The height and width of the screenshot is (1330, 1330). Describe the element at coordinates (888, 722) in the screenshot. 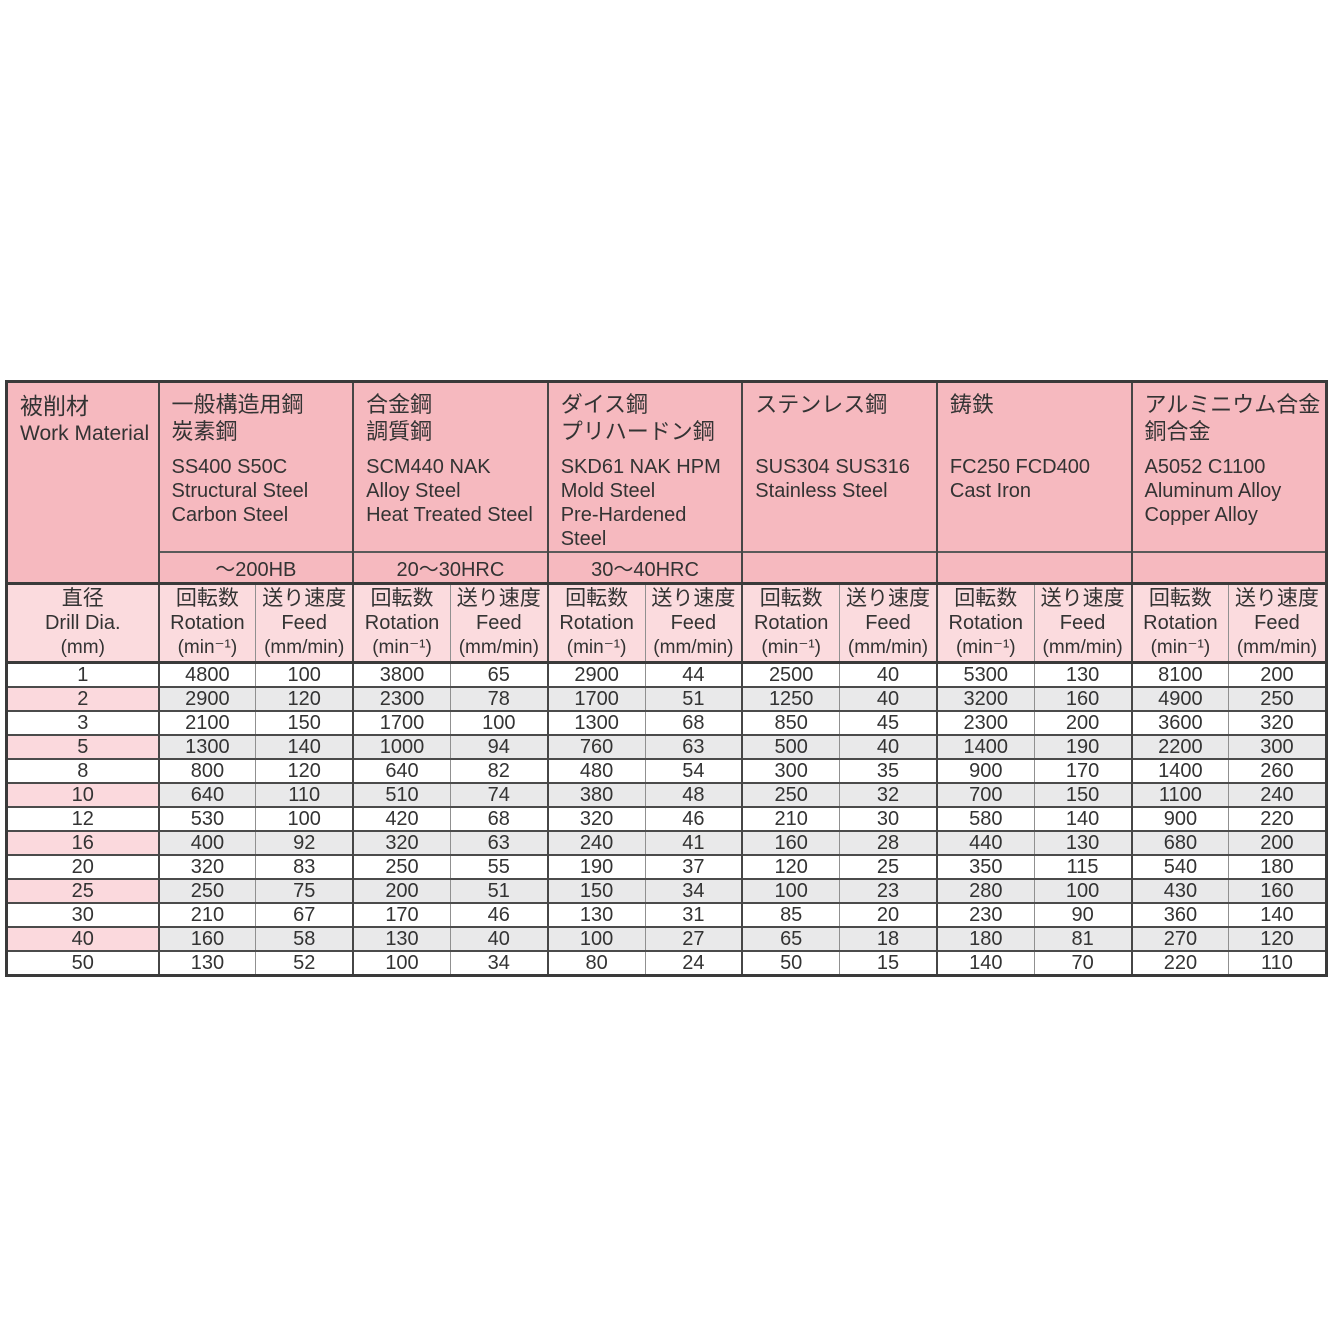

I see `value-cell: 45` at that location.